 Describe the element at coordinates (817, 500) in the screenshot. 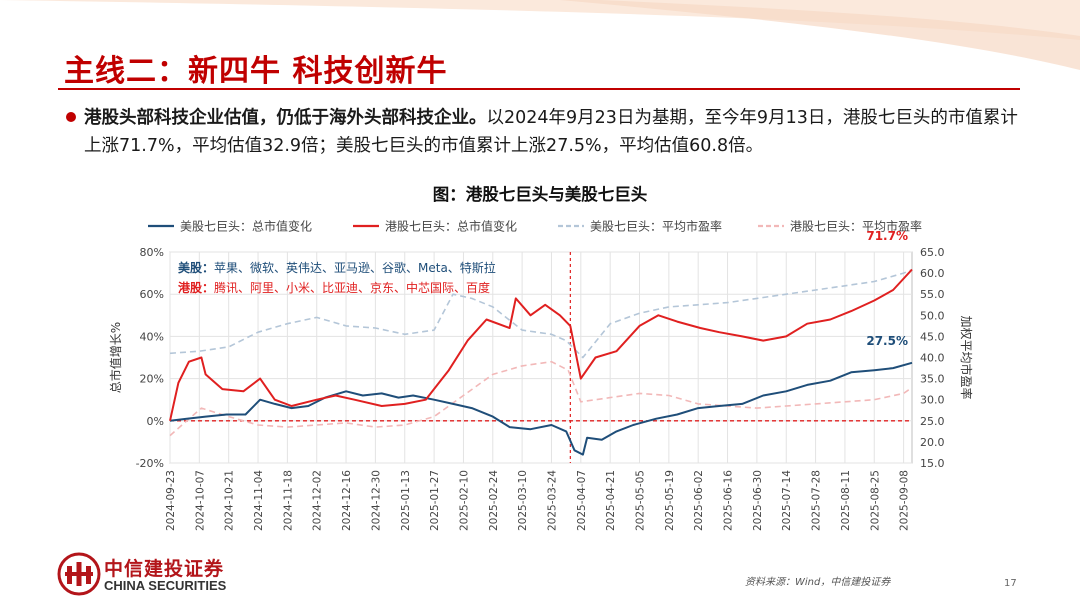

I see `x-tick-label: 2025-07-28` at that location.